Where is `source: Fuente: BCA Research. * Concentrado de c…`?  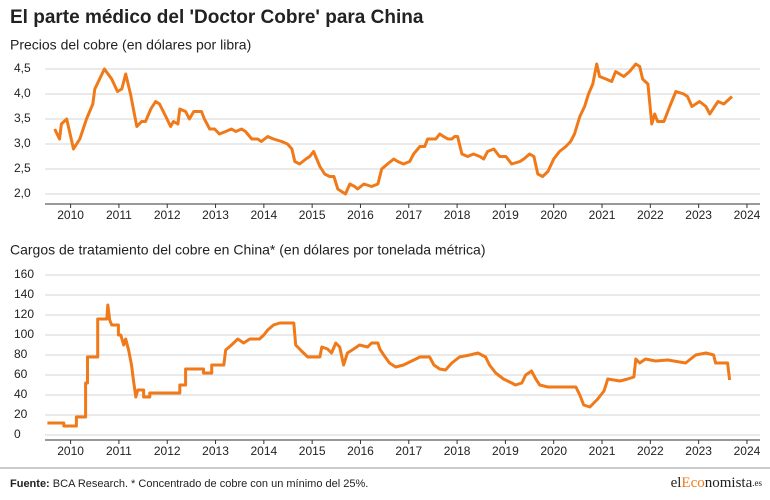
source: Fuente: BCA Research. * Concentrado de c… is located at coordinates (189, 484).